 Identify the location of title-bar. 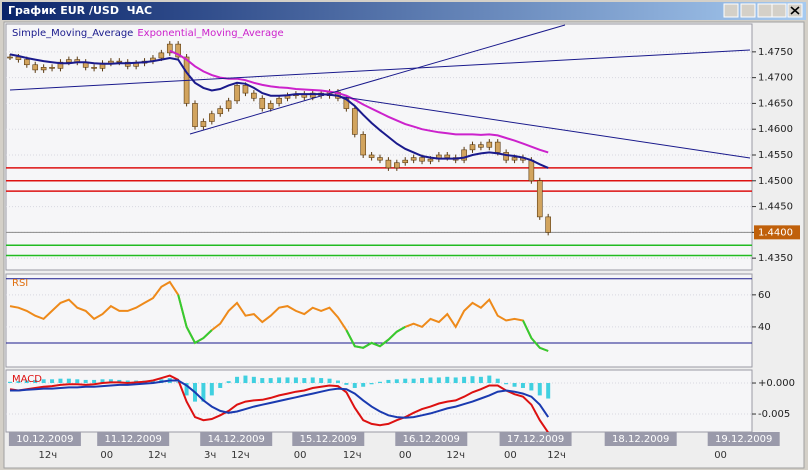
(404, 11).